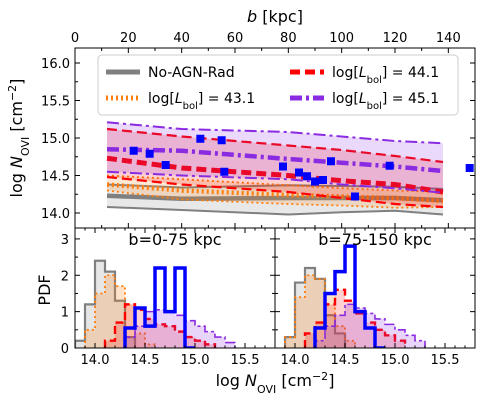  Describe the element at coordinates (181, 38) in the screenshot. I see `x-tick-label: 40` at that location.